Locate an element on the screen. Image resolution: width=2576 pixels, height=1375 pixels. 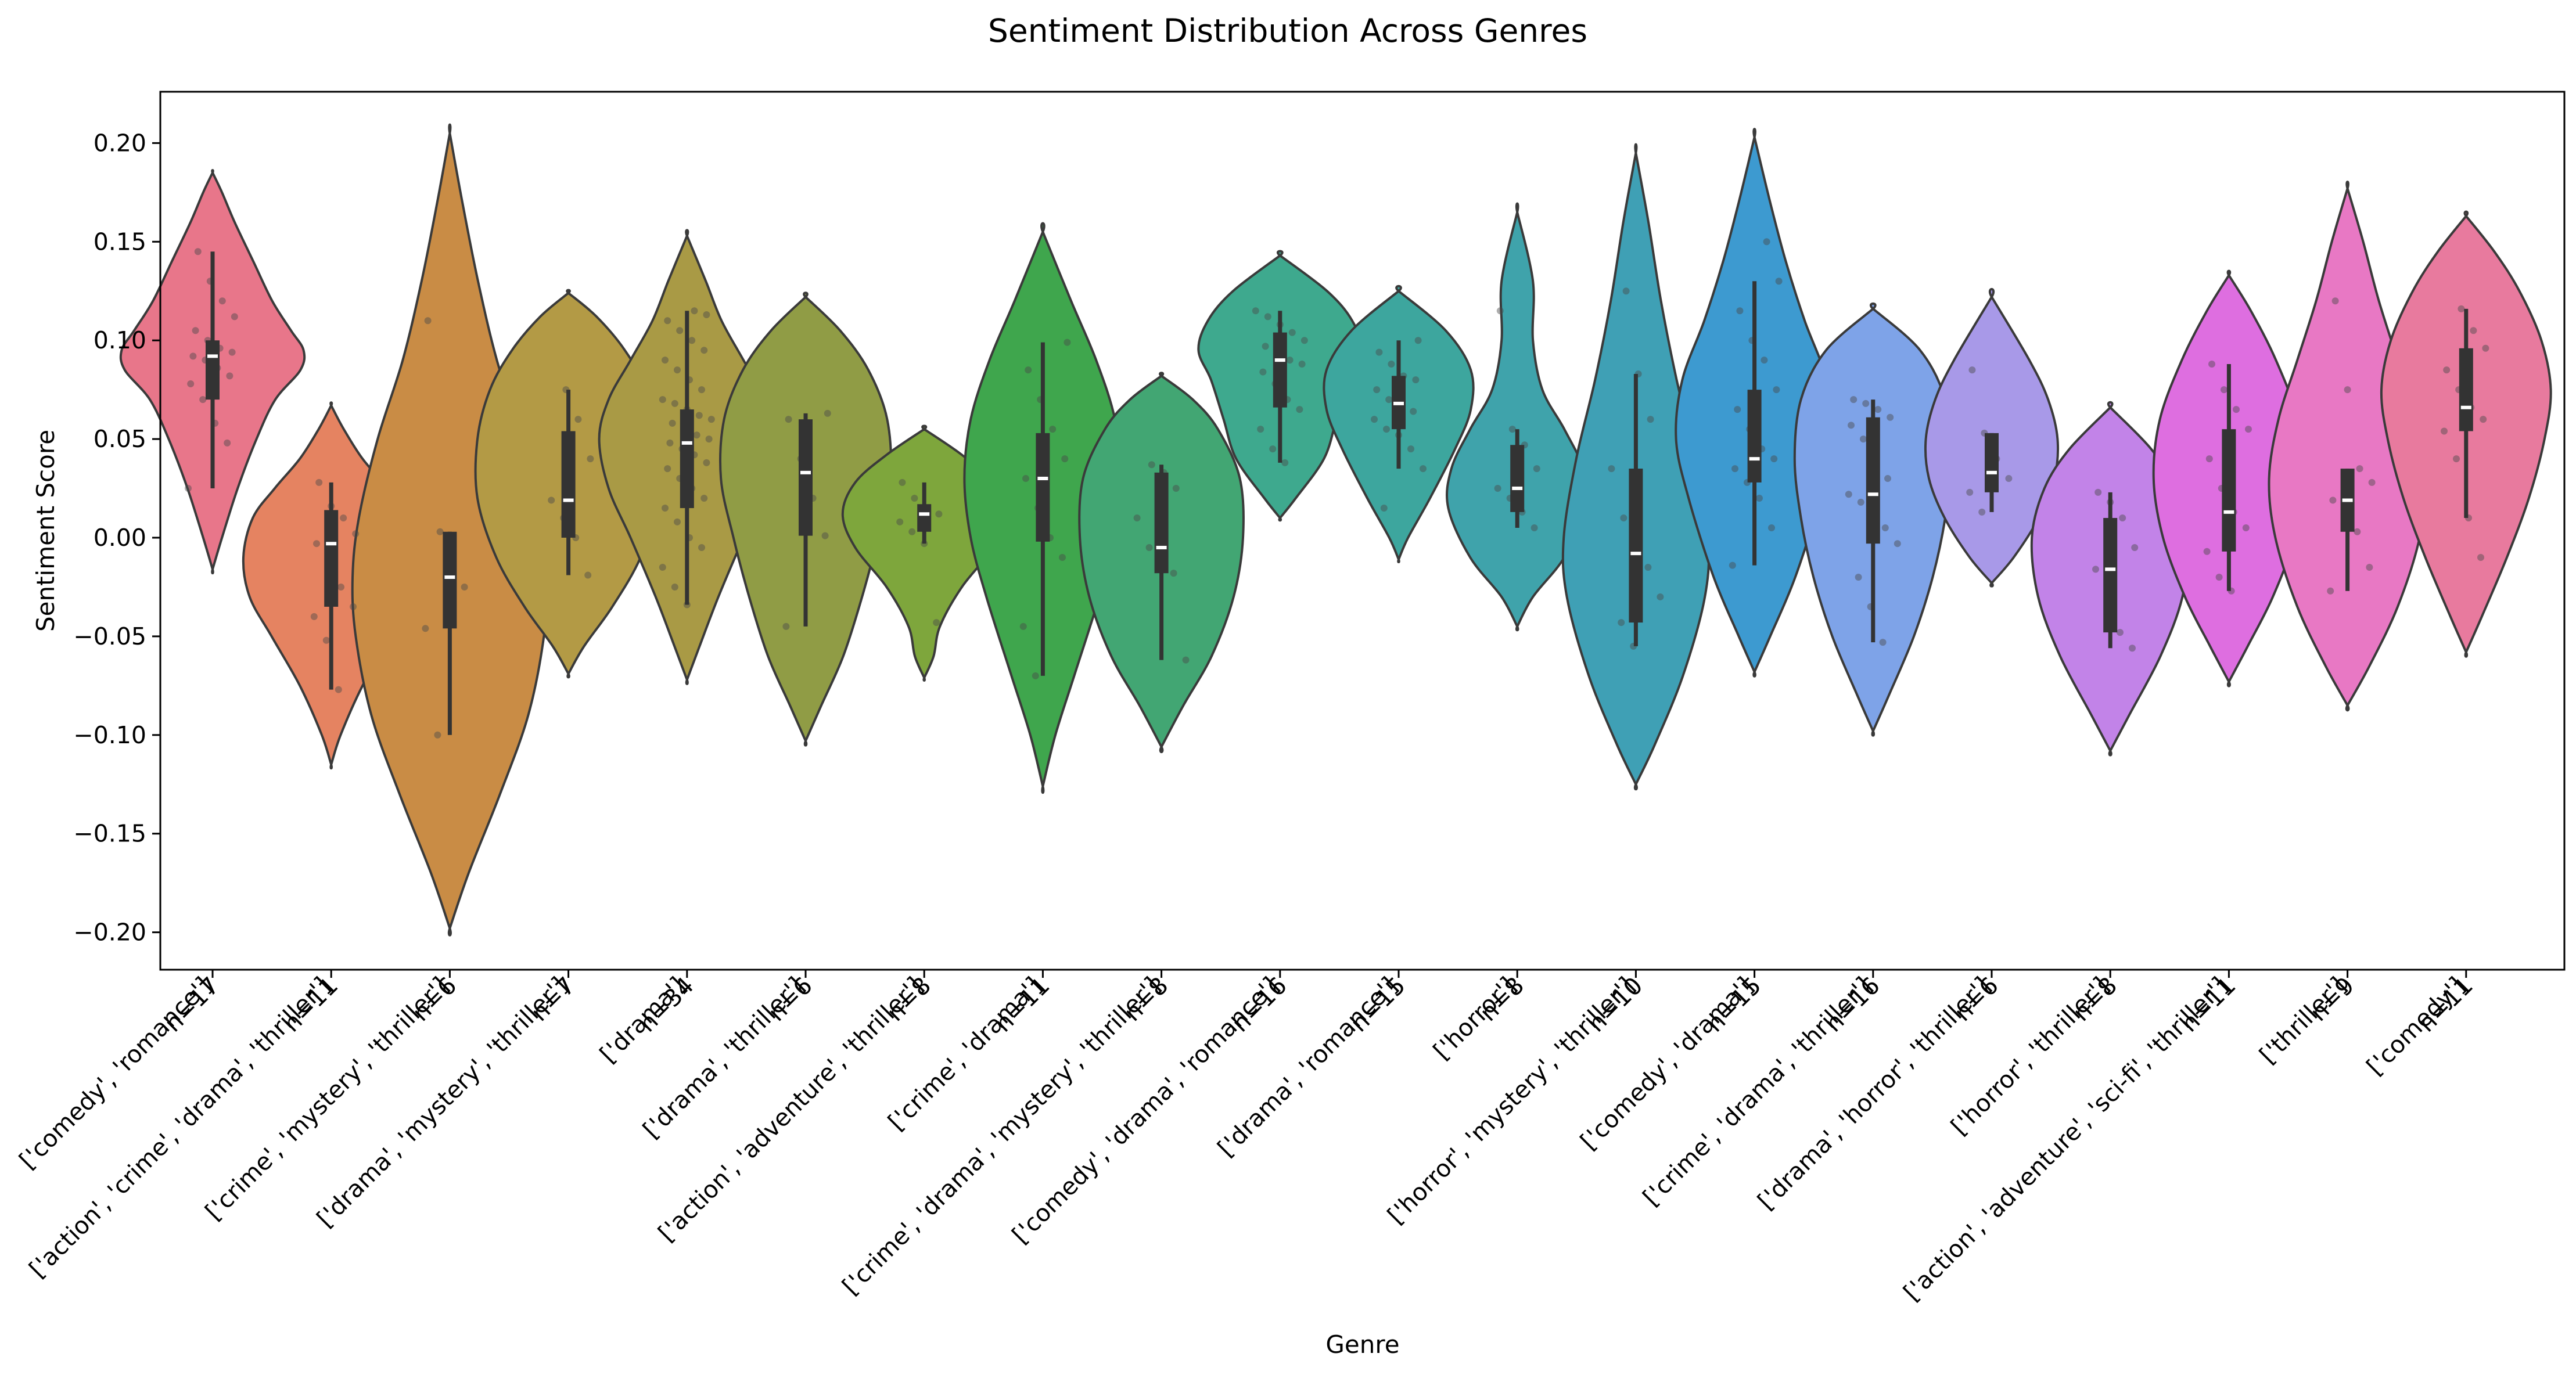
y-tick-label: −0.15 is located at coordinates (109, 834).